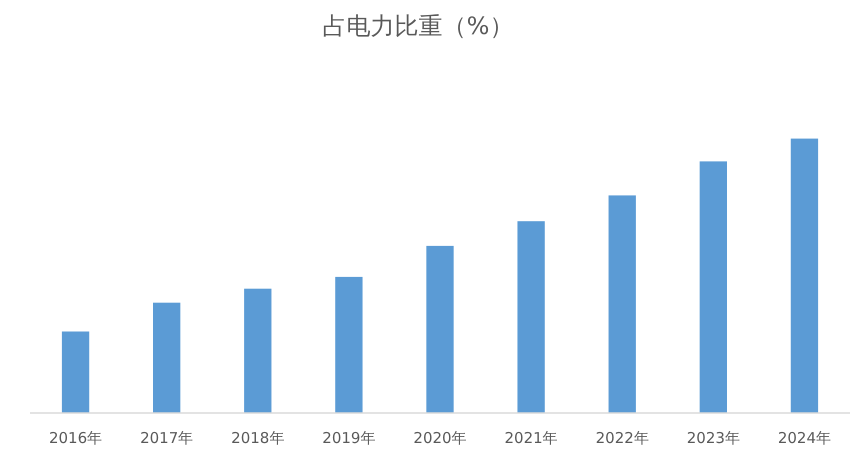 The height and width of the screenshot is (455, 865). Describe the element at coordinates (622, 438) in the screenshot. I see `x-tick-label: 2022年` at that location.